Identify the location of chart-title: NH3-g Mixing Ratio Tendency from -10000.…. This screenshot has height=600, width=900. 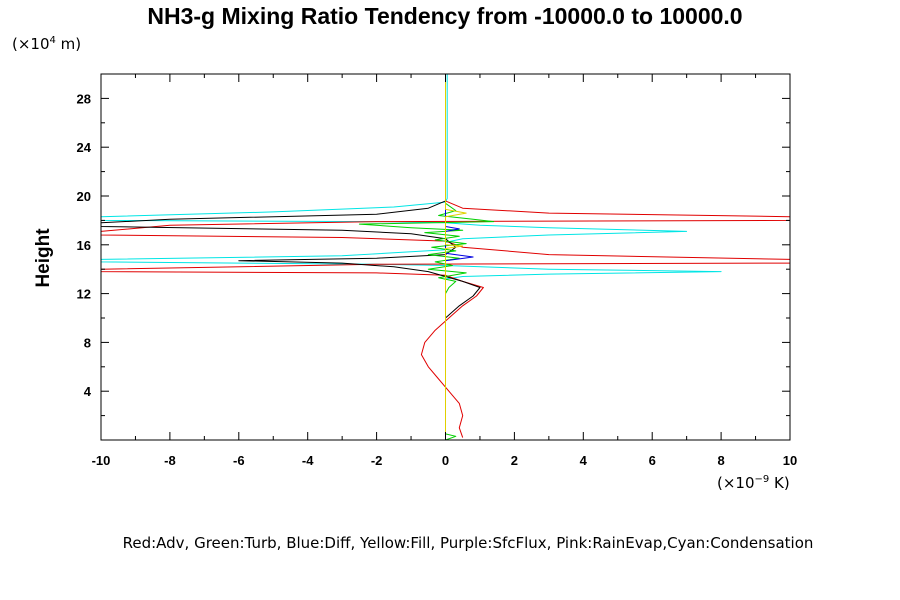
(444, 16).